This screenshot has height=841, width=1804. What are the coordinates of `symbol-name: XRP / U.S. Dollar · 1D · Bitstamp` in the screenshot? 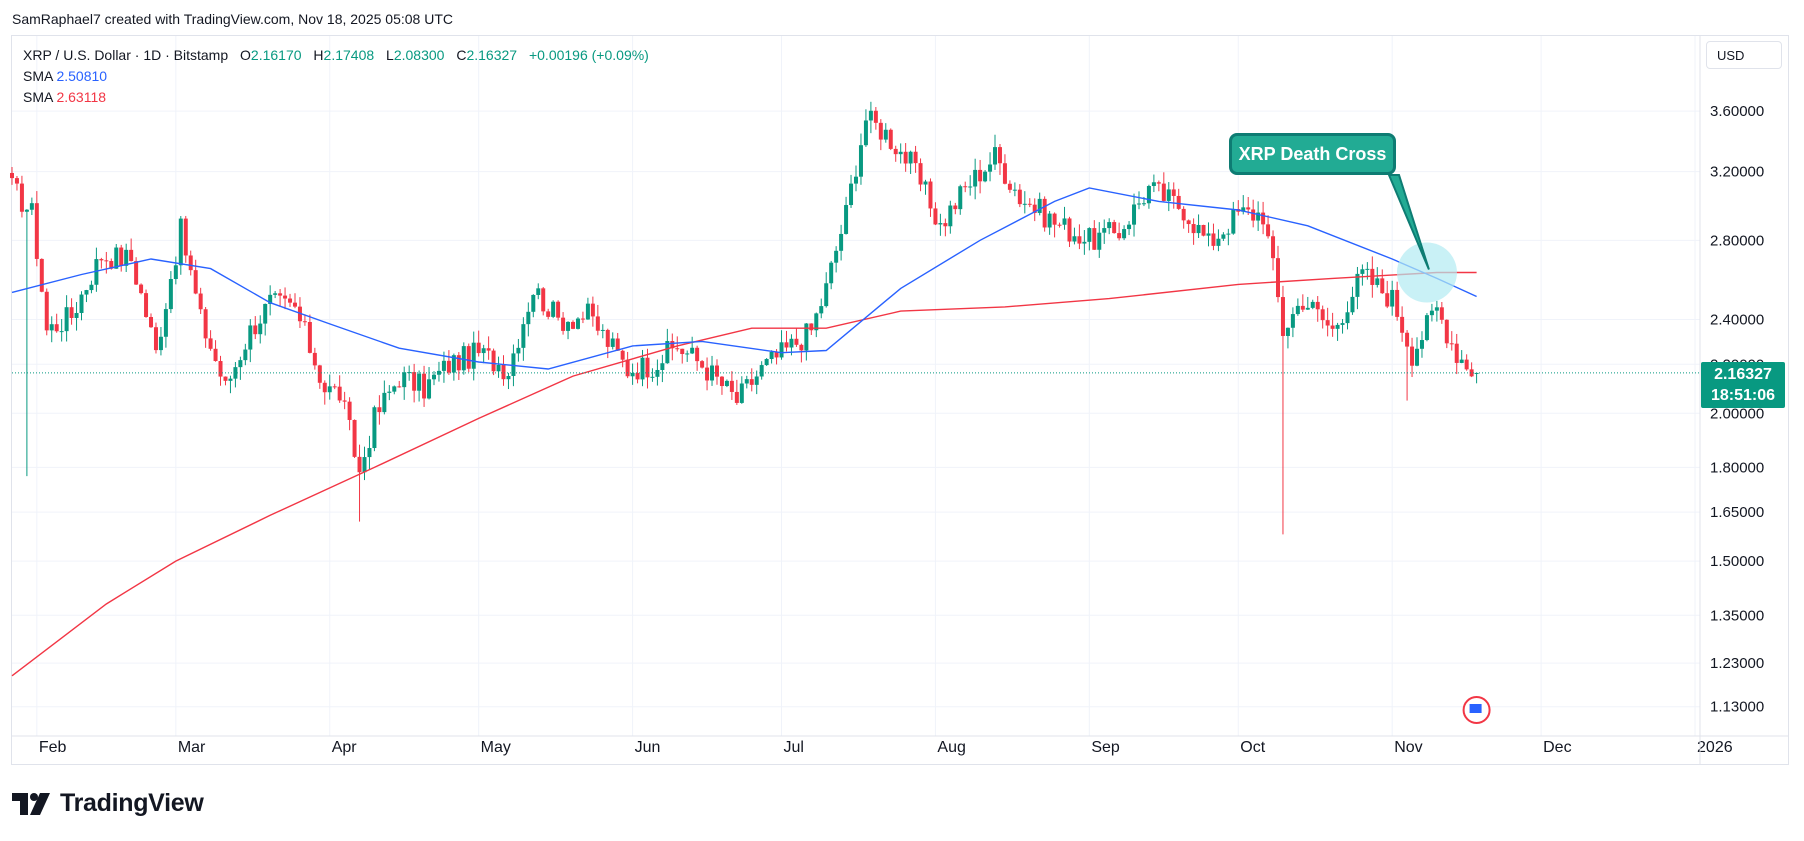 It's located at (126, 55).